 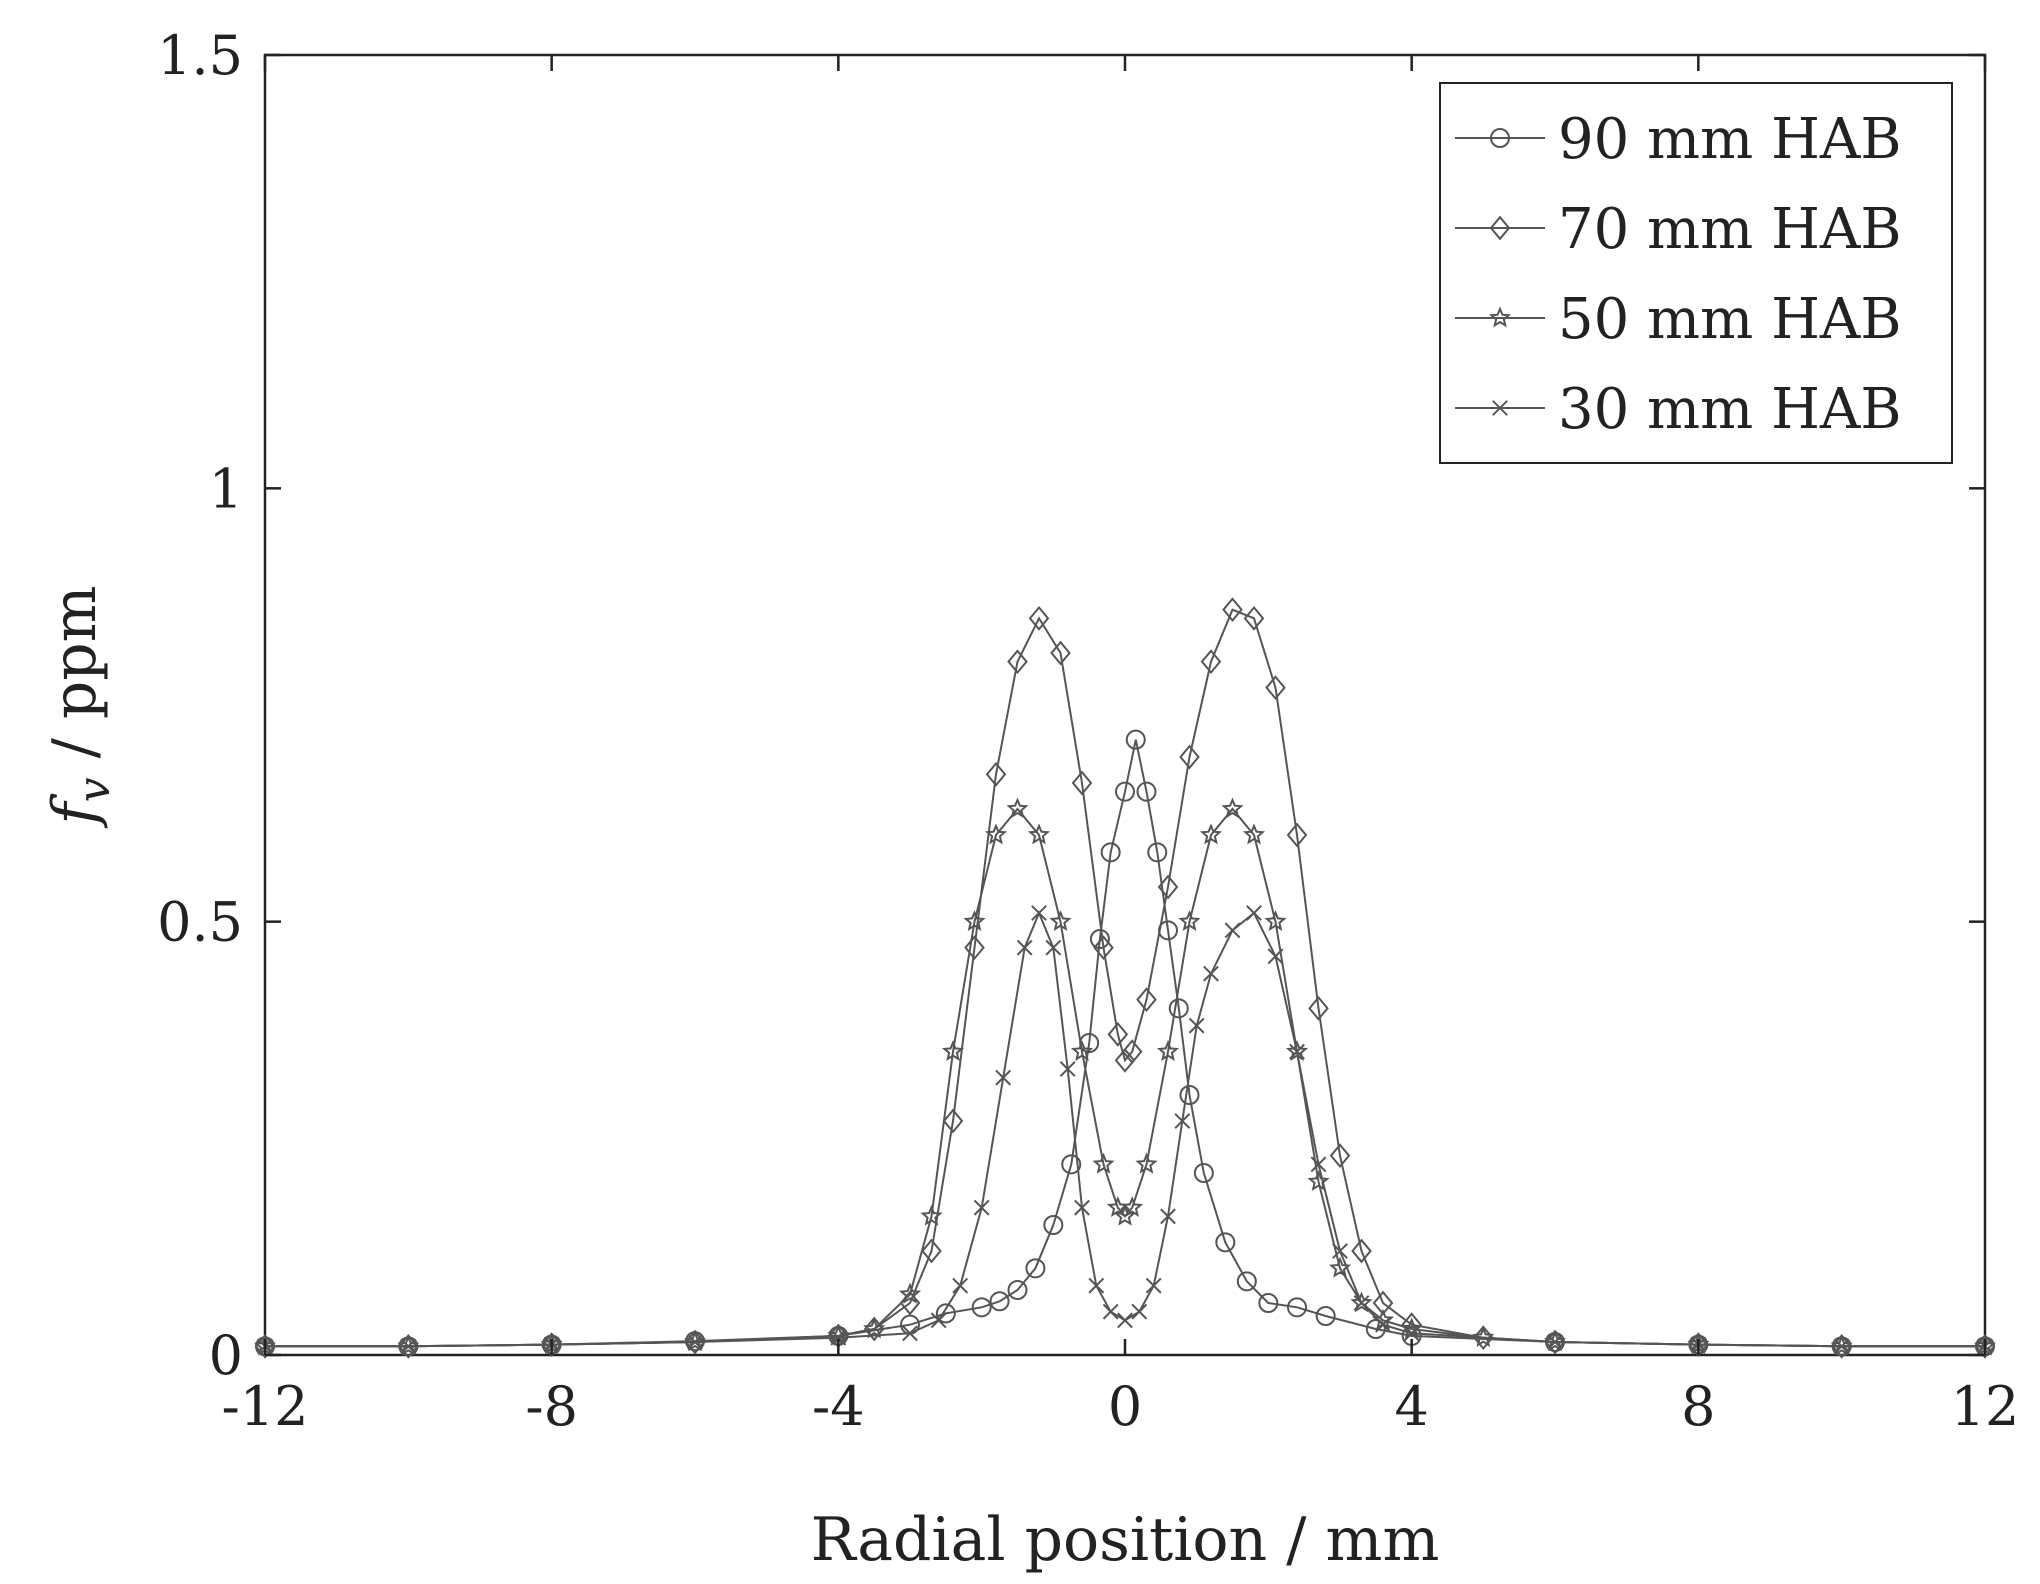 I want to click on x-tick-label: 8, so click(x=1698, y=1406).